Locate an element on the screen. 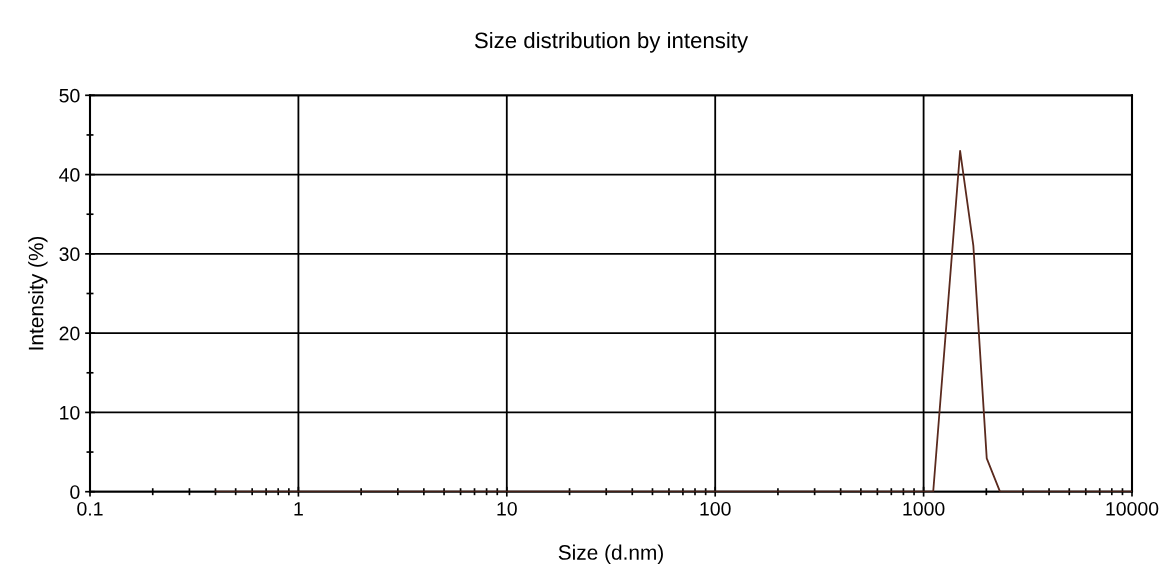 Image resolution: width=1171 pixels, height=586 pixels. x-tick-label: 10 is located at coordinates (507, 508).